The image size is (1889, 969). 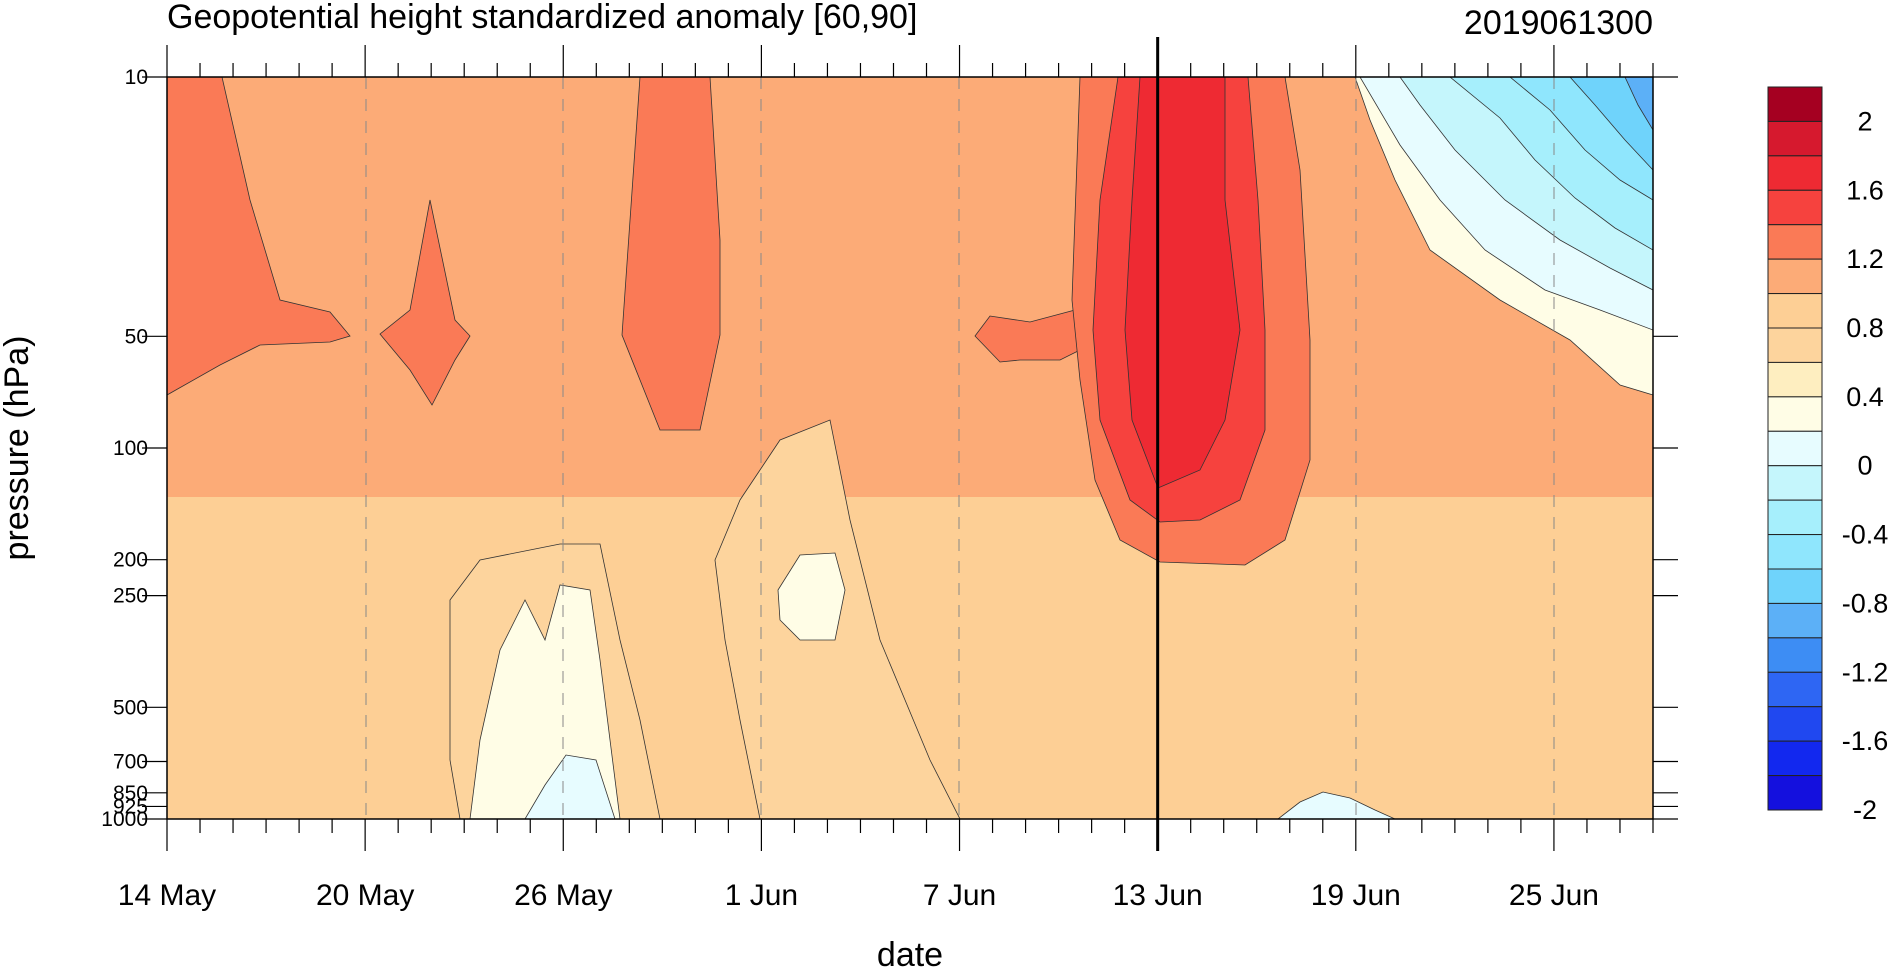 What do you see at coordinates (1865, 259) in the screenshot?
I see `colorbar-label-2: 1.2` at bounding box center [1865, 259].